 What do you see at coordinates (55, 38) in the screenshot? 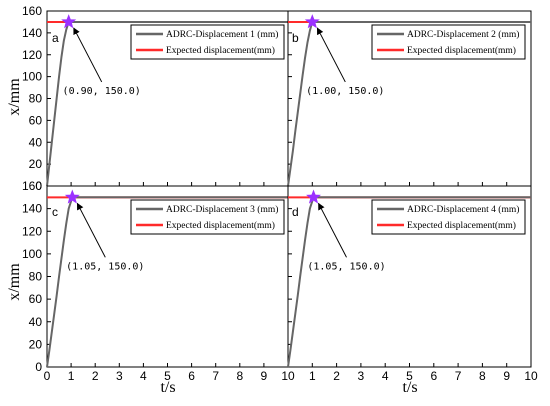
I see `panel-label: a` at bounding box center [55, 38].